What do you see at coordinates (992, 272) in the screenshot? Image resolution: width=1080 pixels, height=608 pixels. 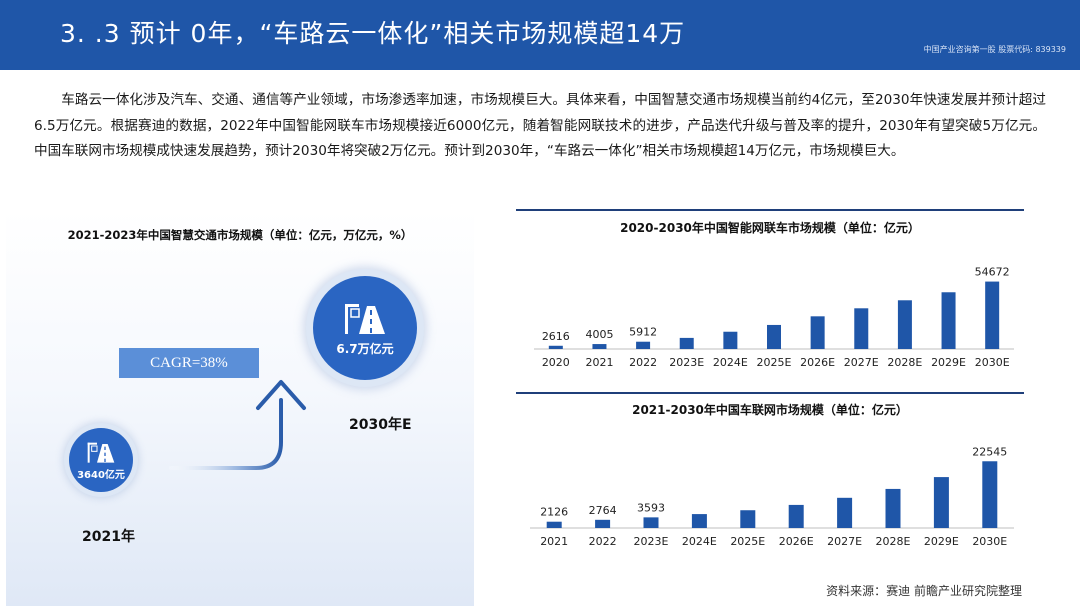 I see `data-label-2030E: 54672` at bounding box center [992, 272].